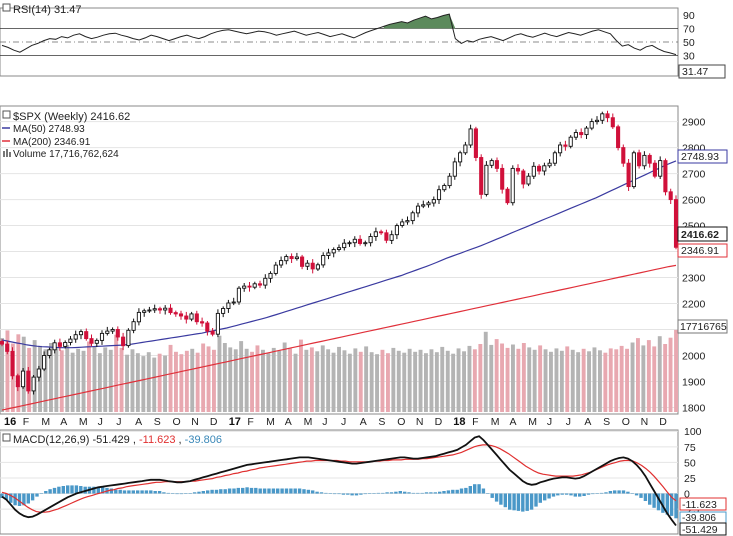 The image size is (733, 536). Describe the element at coordinates (693, 432) in the screenshot. I see `macd-tick-label: 100` at that location.